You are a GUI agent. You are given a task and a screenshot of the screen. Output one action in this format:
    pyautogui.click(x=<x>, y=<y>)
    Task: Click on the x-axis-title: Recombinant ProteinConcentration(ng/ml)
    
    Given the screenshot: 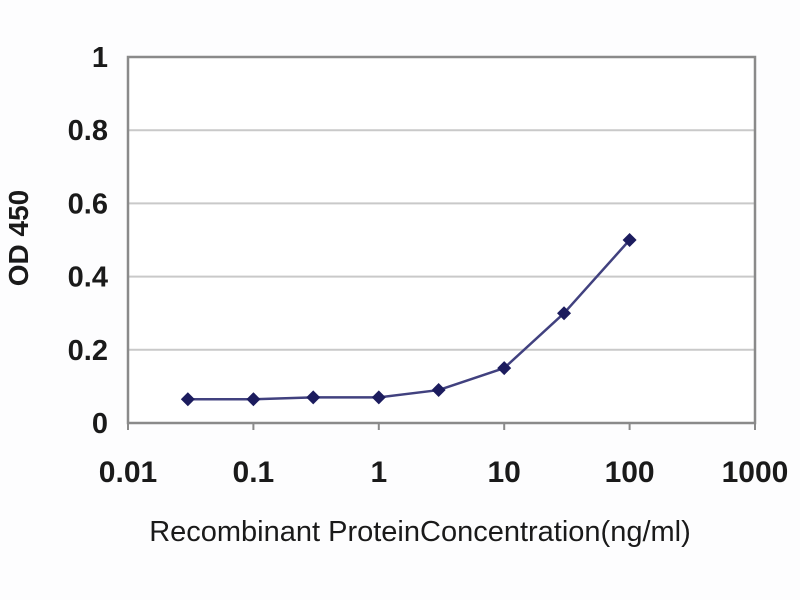 What is the action you would take?
    pyautogui.click(x=420, y=532)
    